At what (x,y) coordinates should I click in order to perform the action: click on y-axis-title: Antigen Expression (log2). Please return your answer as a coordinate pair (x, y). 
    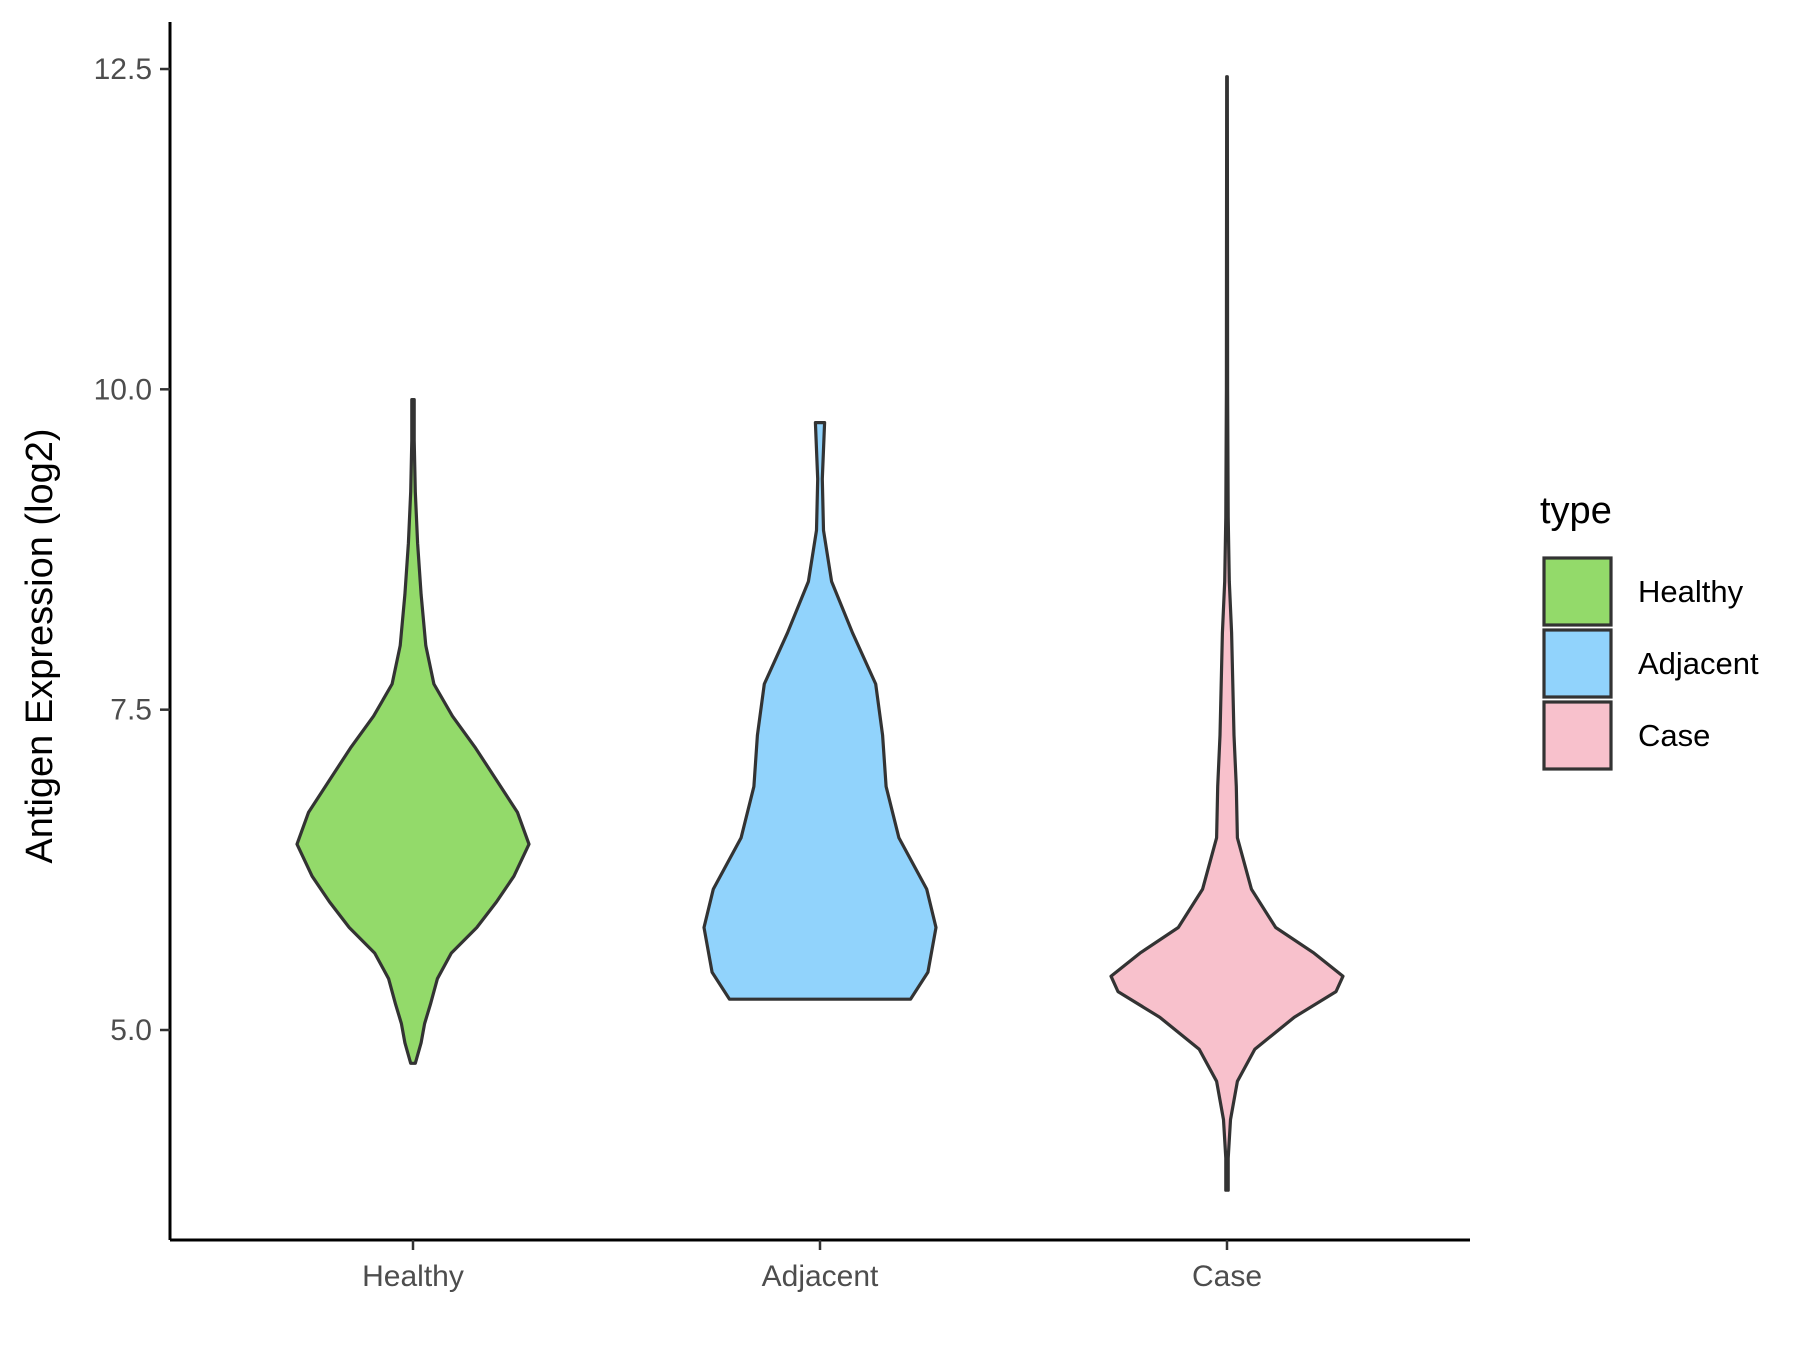
    Looking at the image, I should click on (40, 645).